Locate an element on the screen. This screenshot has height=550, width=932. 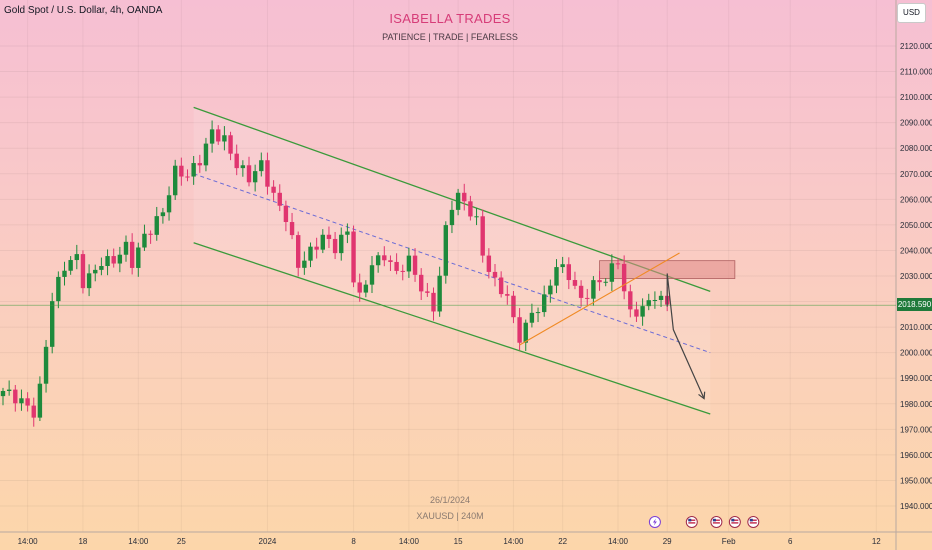
y-tick-label: 2060.000 is located at coordinates (916, 199).